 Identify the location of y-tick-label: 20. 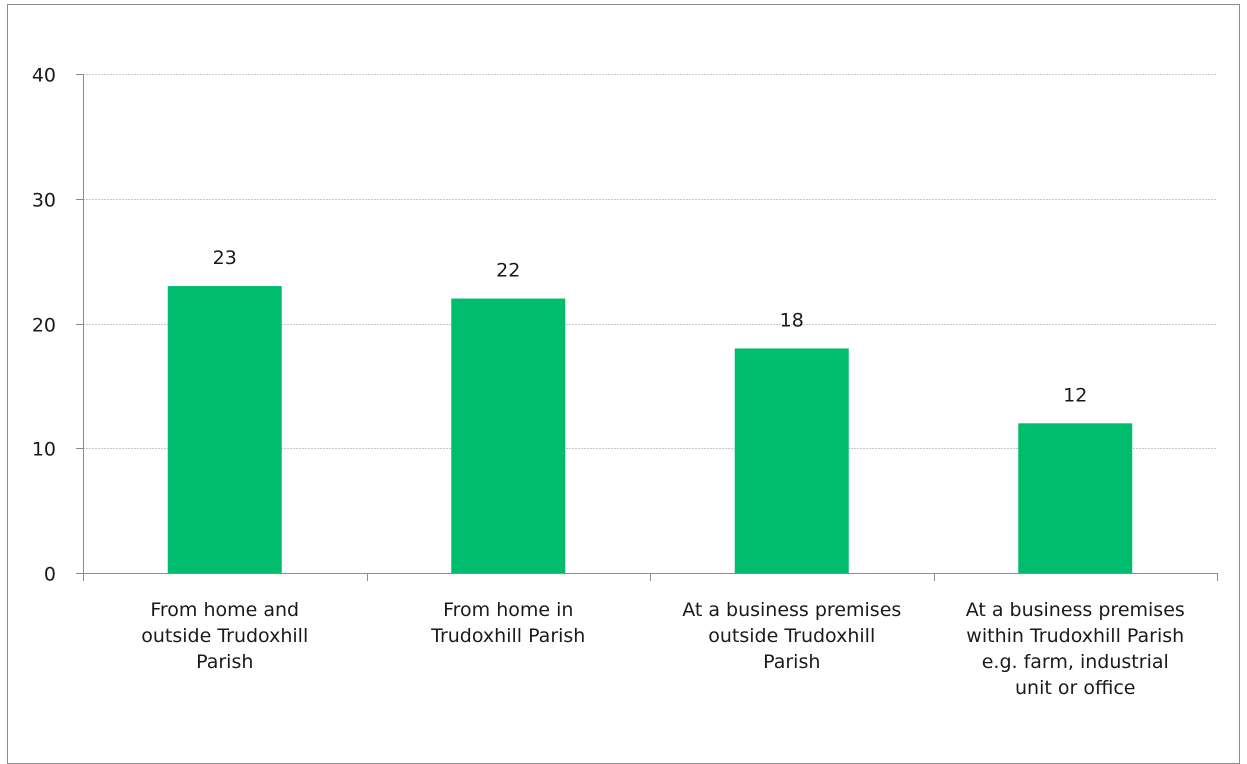
(44, 326).